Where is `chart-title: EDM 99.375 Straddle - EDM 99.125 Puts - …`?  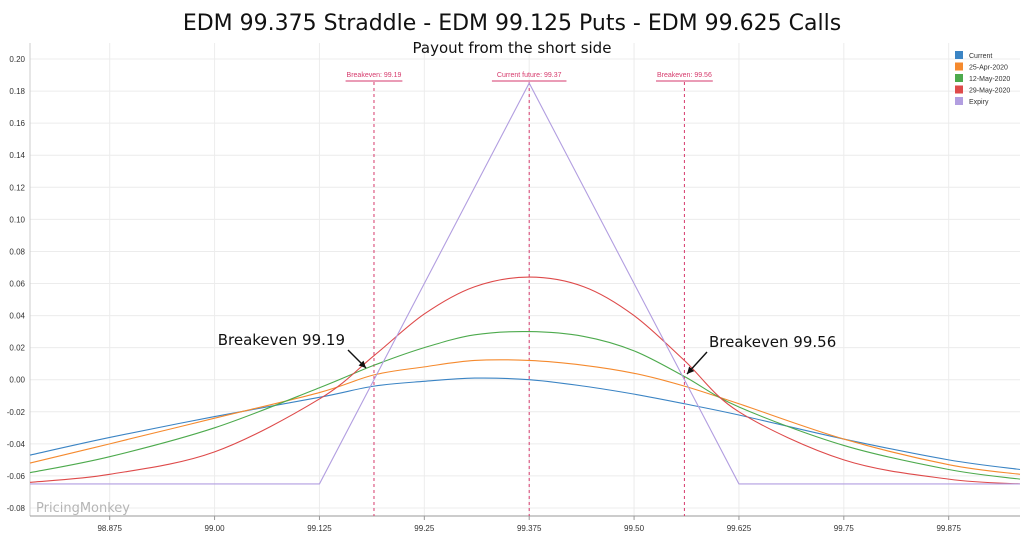 chart-title: EDM 99.375 Straddle - EDM 99.125 Puts - … is located at coordinates (512, 23).